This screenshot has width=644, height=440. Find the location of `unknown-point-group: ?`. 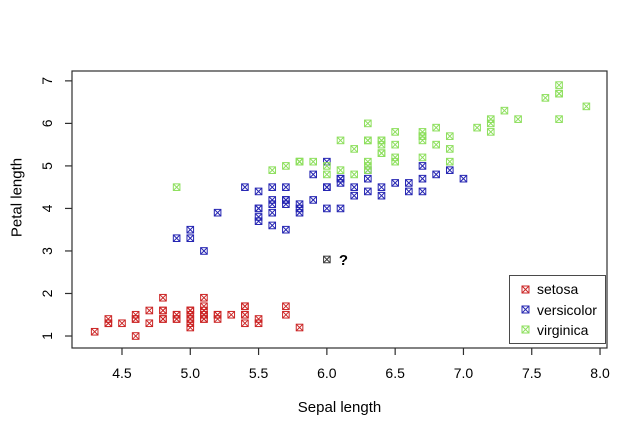

unknown-point-group: ? is located at coordinates (335, 260).